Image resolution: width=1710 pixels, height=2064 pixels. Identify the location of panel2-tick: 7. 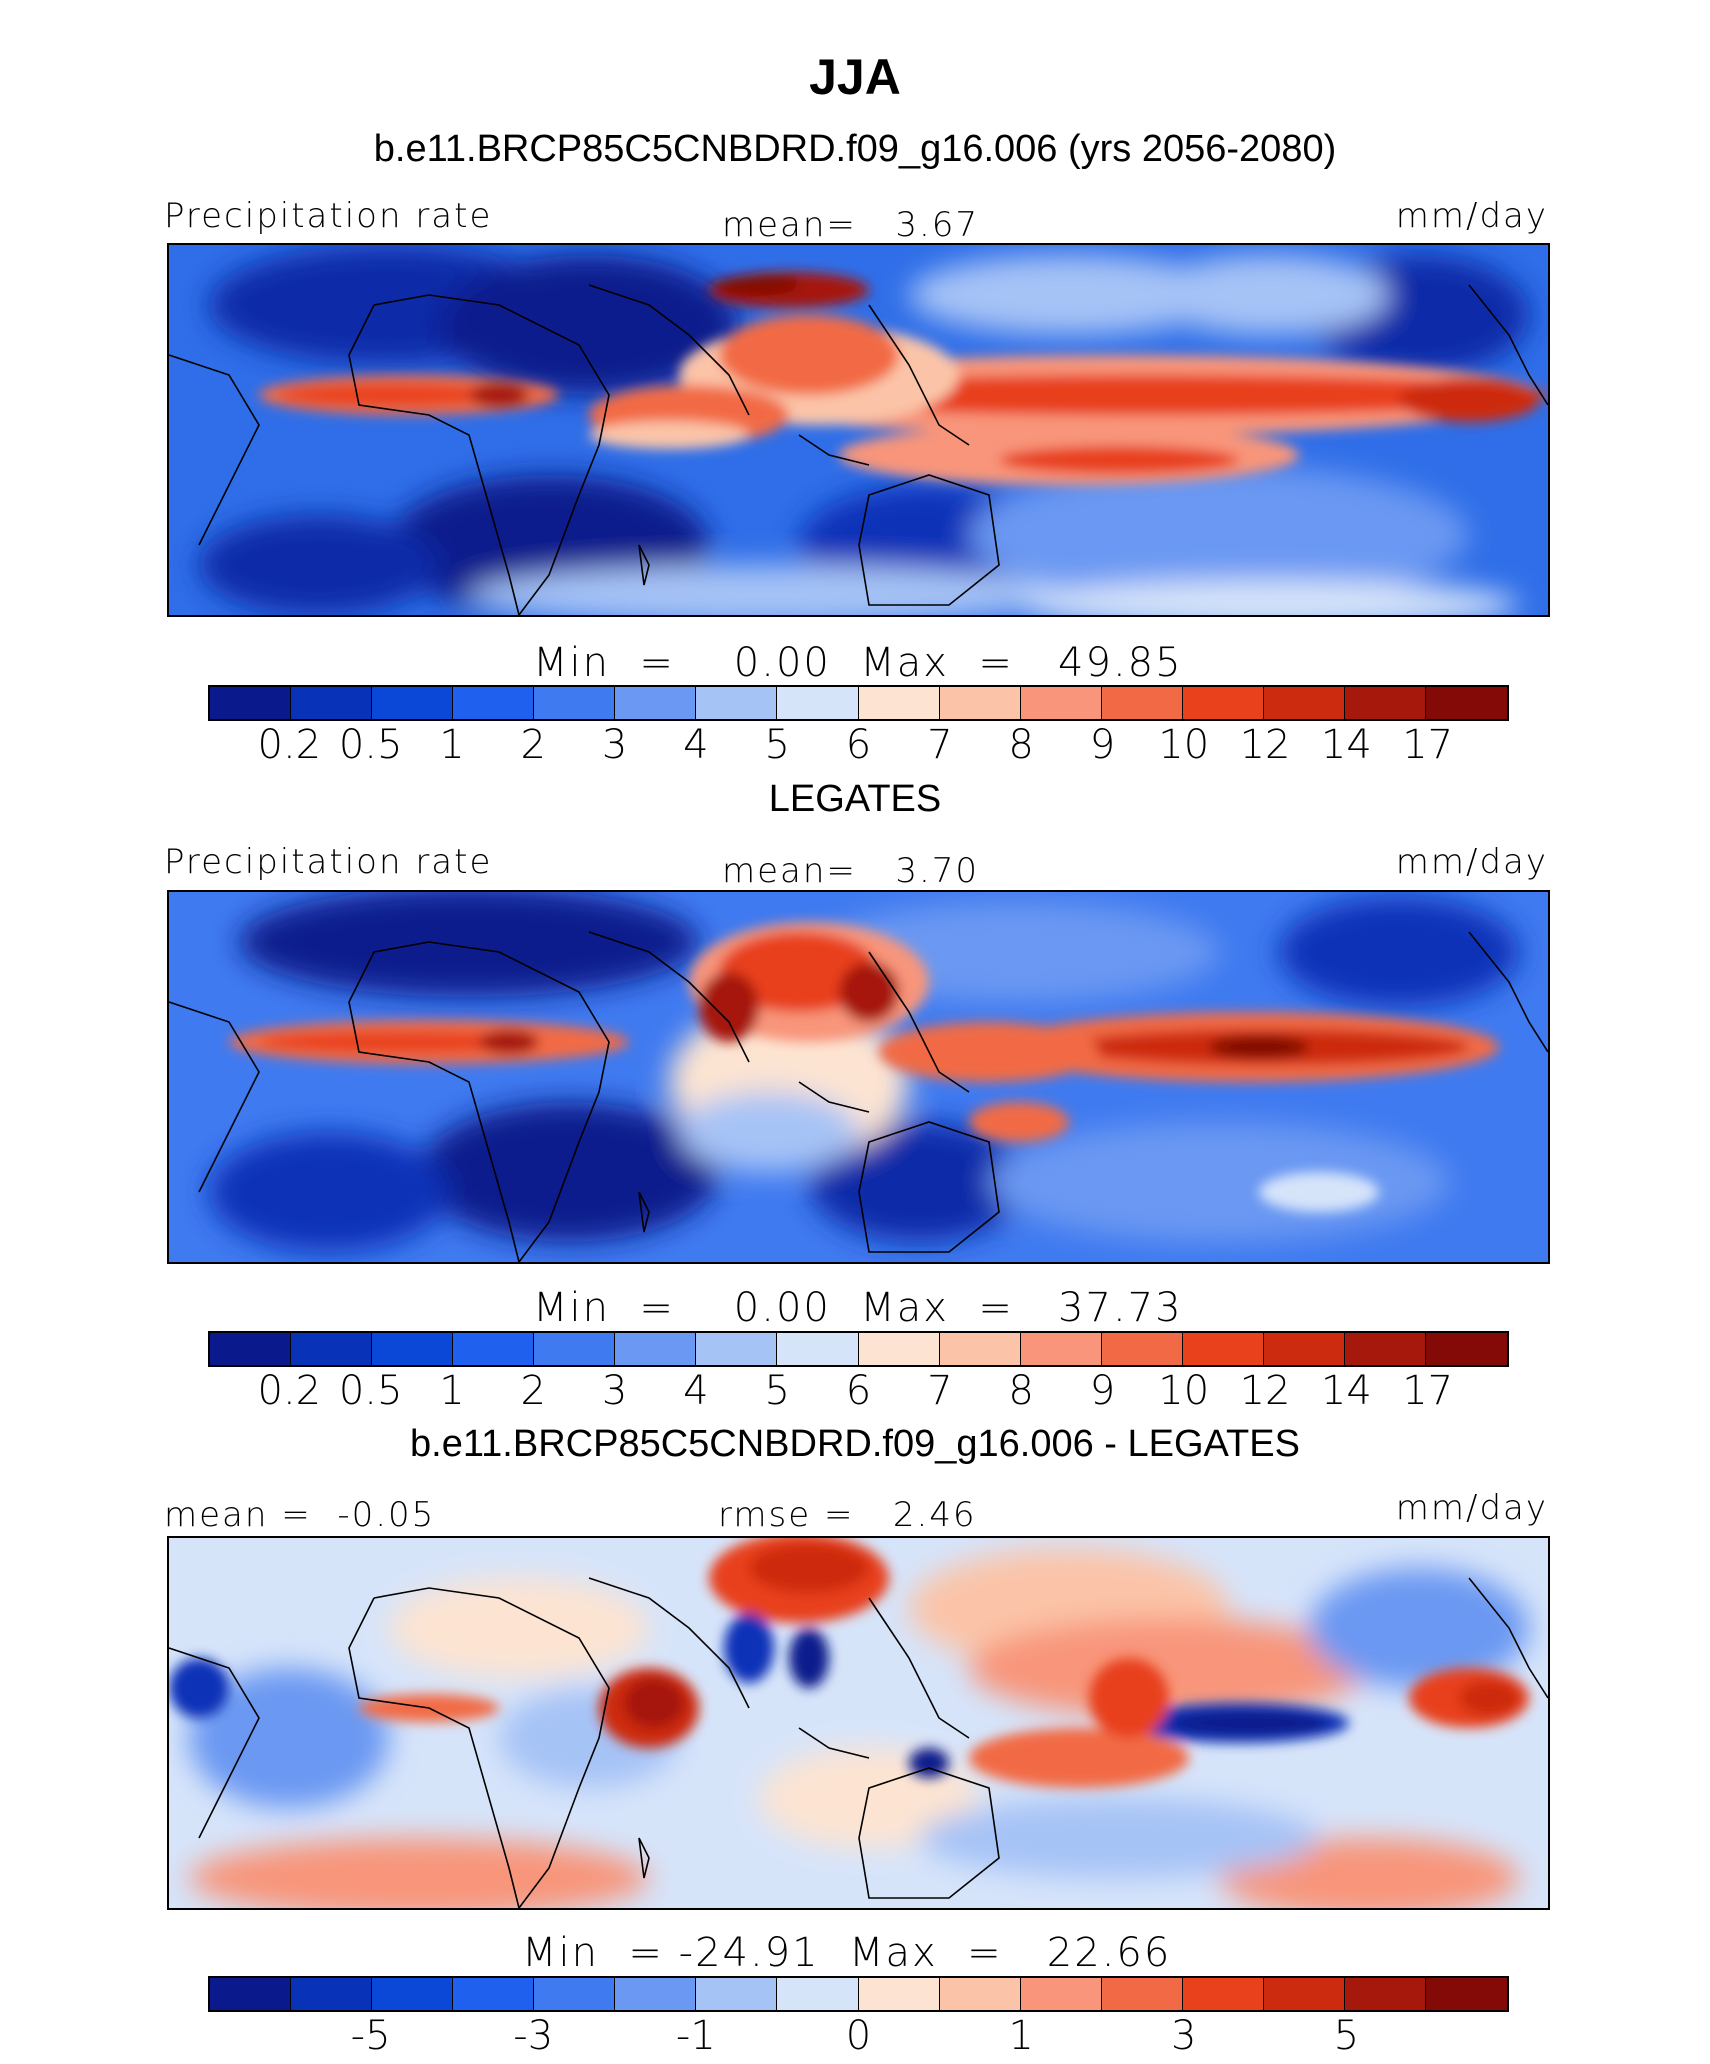
(940, 1391).